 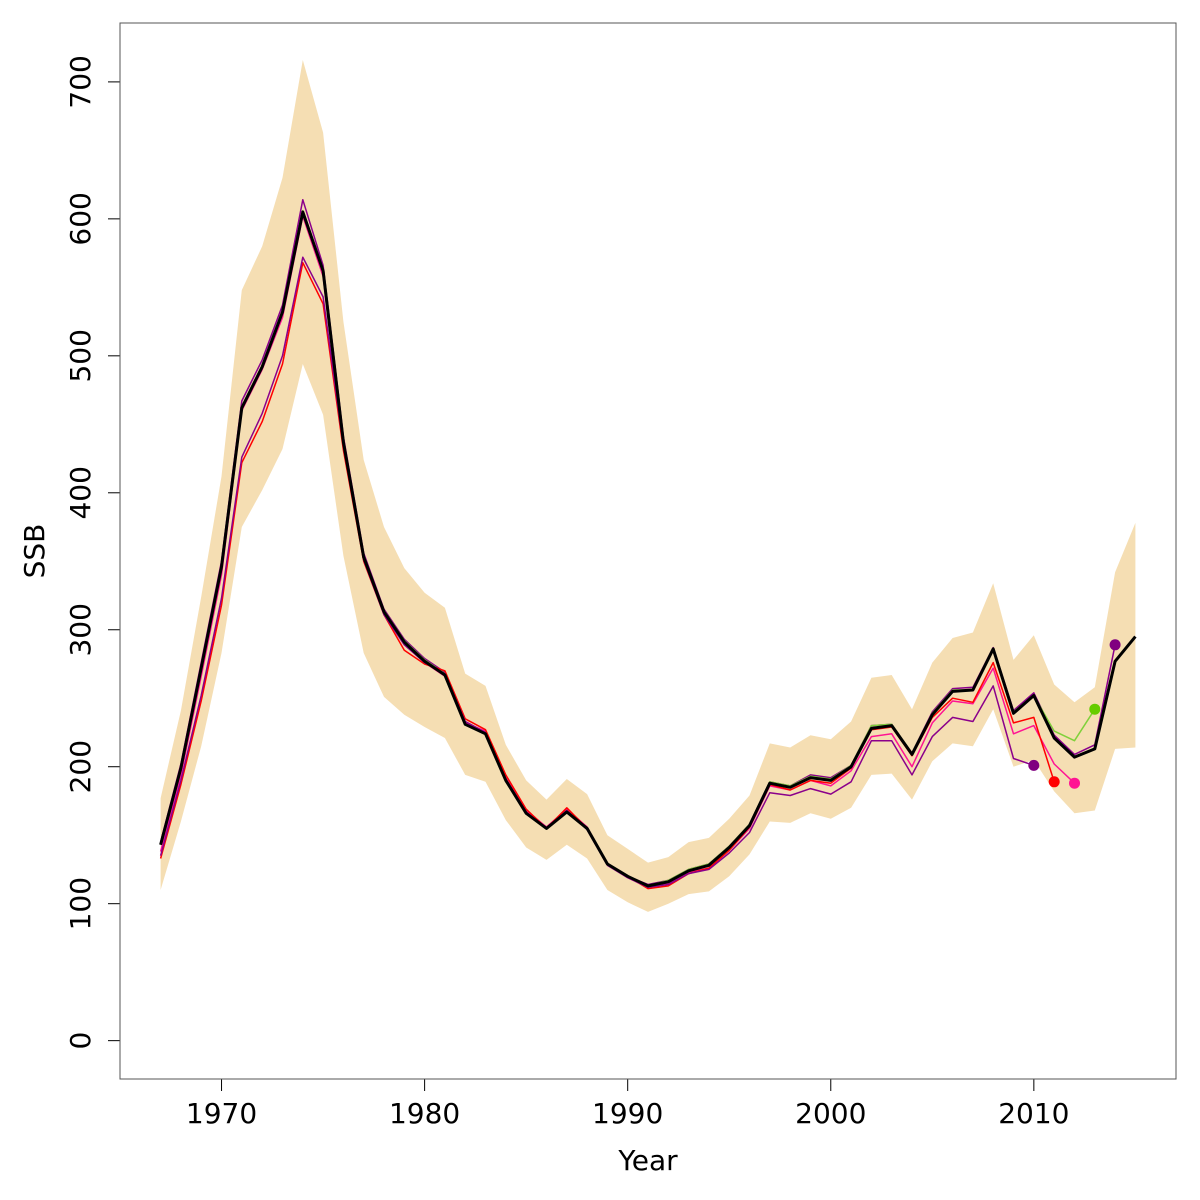 What do you see at coordinates (647, 1160) in the screenshot?
I see `x-axis-title: Year` at bounding box center [647, 1160].